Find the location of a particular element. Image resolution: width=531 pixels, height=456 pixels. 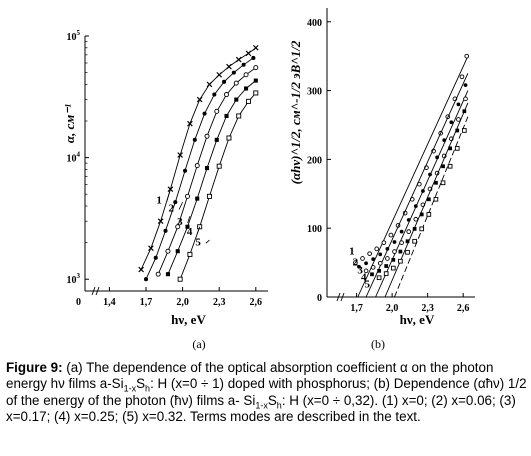

curve-label-a-1: 1 is located at coordinates (159, 200).